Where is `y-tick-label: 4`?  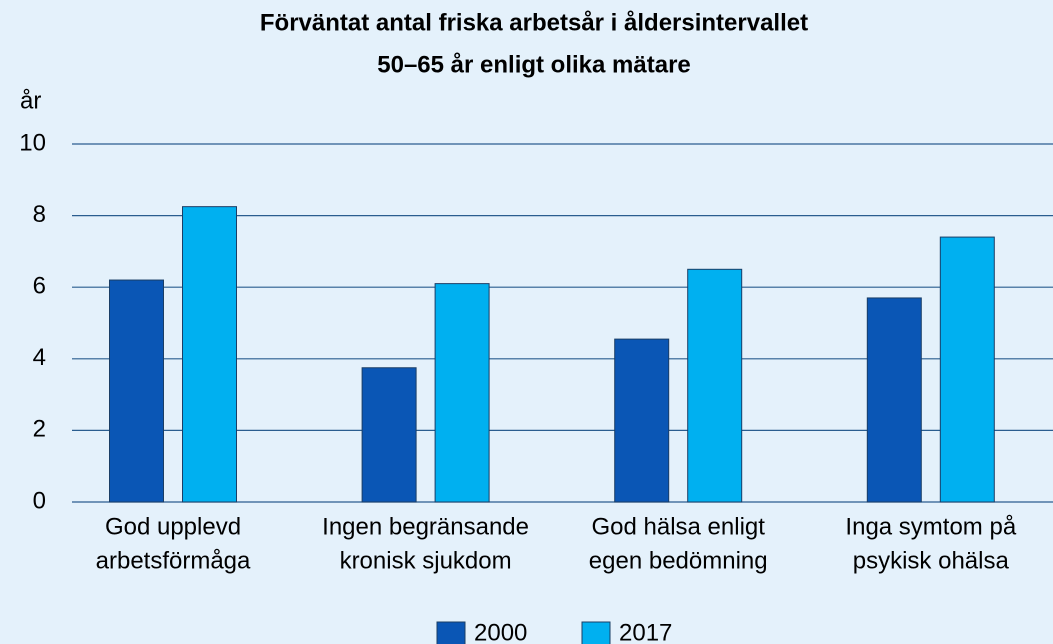
y-tick-label: 4 is located at coordinates (39, 357).